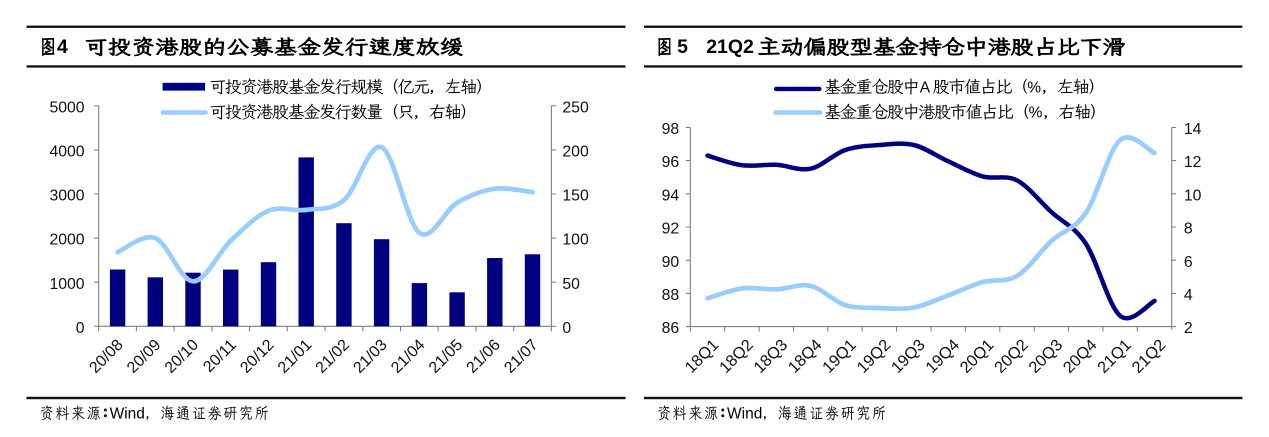 The width and height of the screenshot is (1269, 437). What do you see at coordinates (1188, 328) in the screenshot?
I see `svg-text: 2` at bounding box center [1188, 328].